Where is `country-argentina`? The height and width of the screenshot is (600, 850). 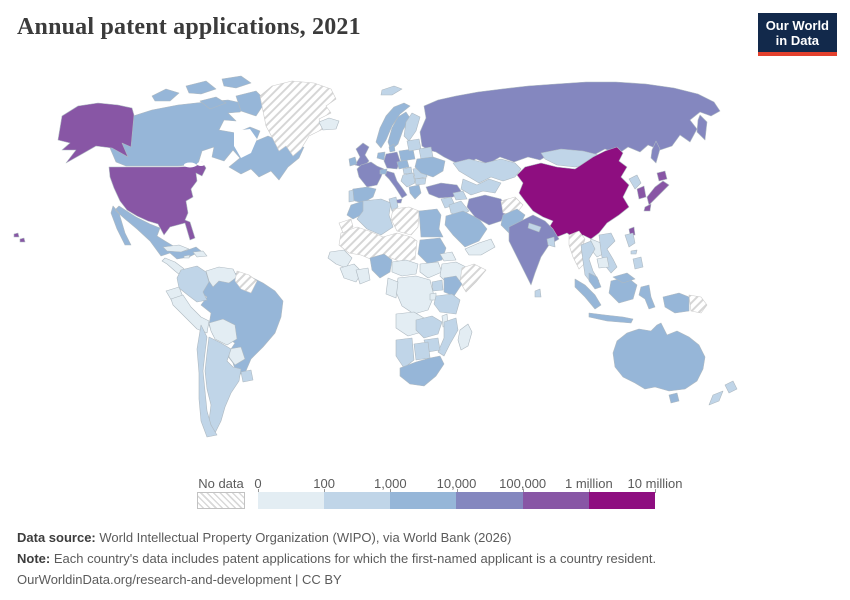 country-argentina is located at coordinates (223, 385).